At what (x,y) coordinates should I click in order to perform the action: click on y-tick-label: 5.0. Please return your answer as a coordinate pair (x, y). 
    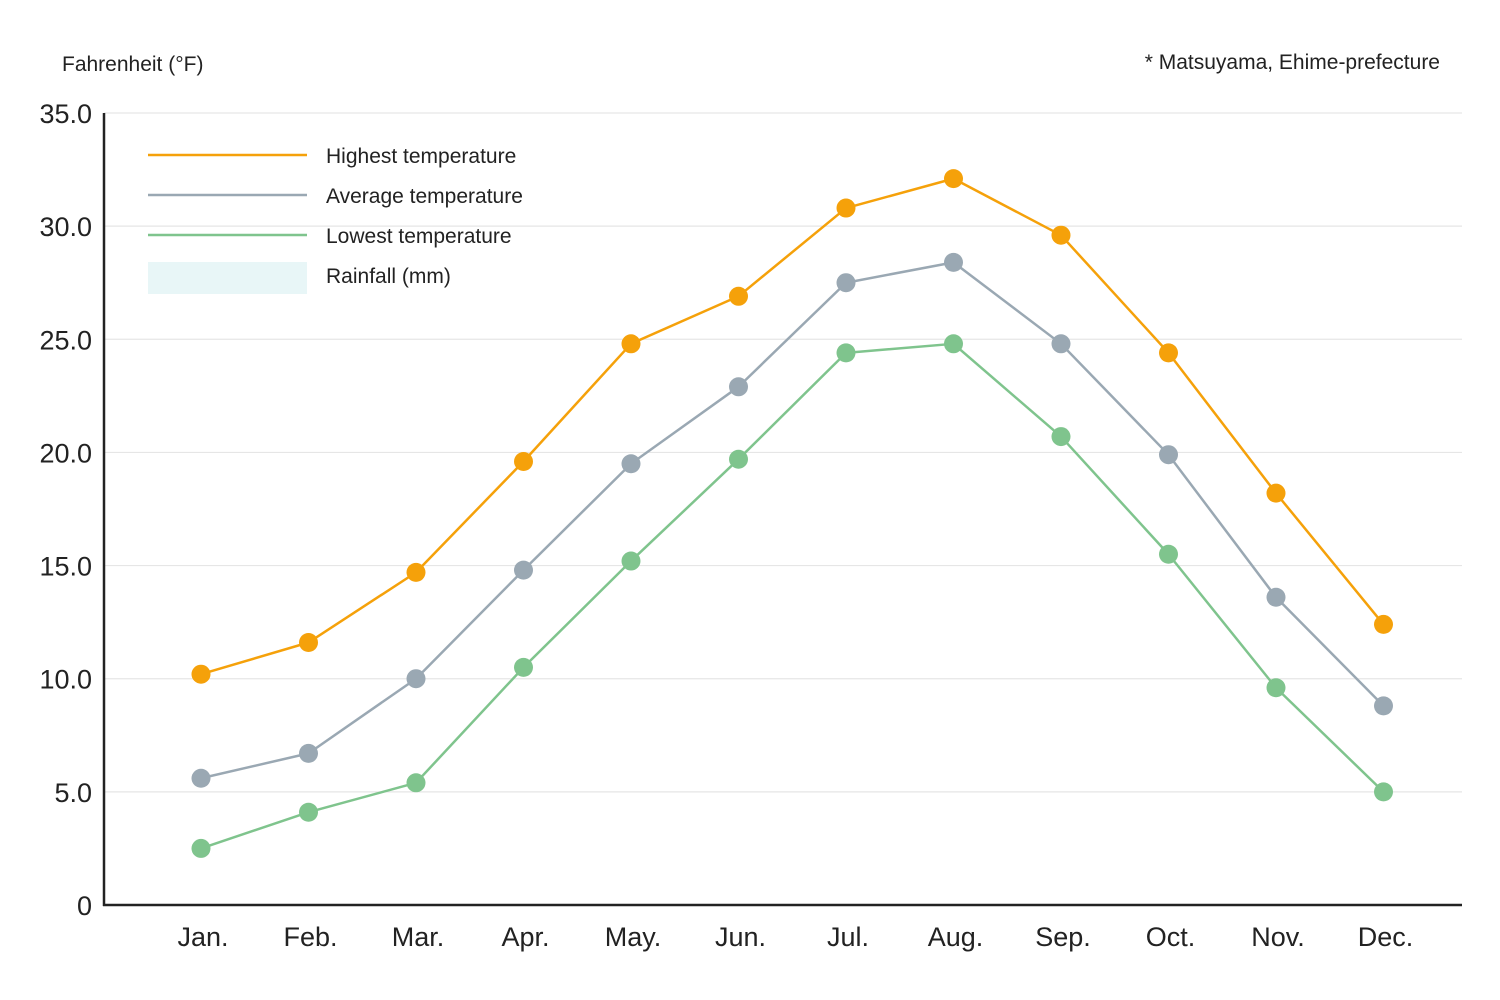
    Looking at the image, I should click on (73, 793).